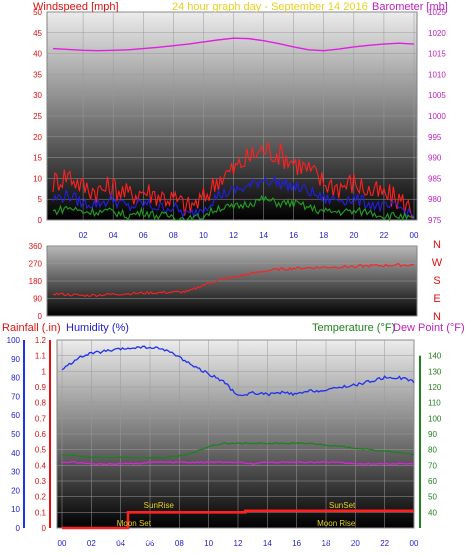 Image resolution: width=466 pixels, height=555 pixels. Describe the element at coordinates (41, 356) in the screenshot. I see `rain-y-tick-label: 1.1` at that location.